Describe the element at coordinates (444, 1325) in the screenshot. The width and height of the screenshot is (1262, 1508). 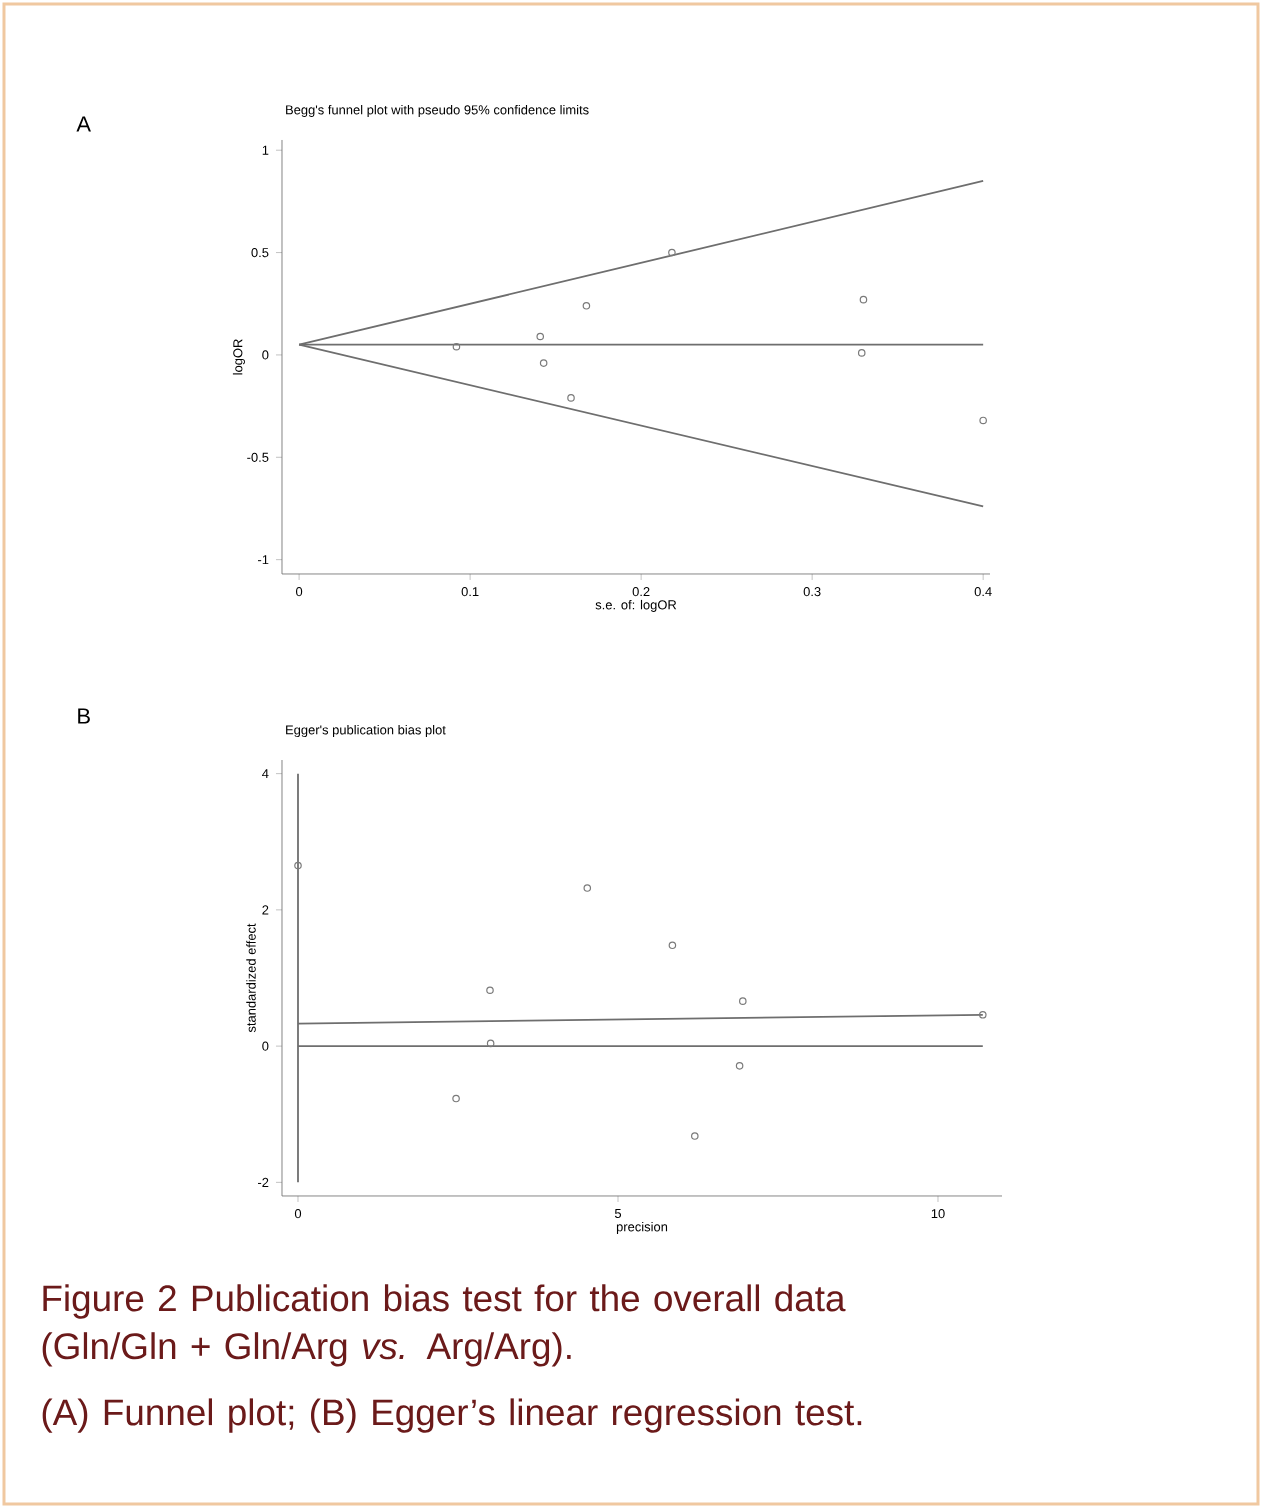
I see `caption: Figure 2 Publication bias test for the overall data (Gln/Gln + Gln/Arg vs. Arg/Arg).` at that location.